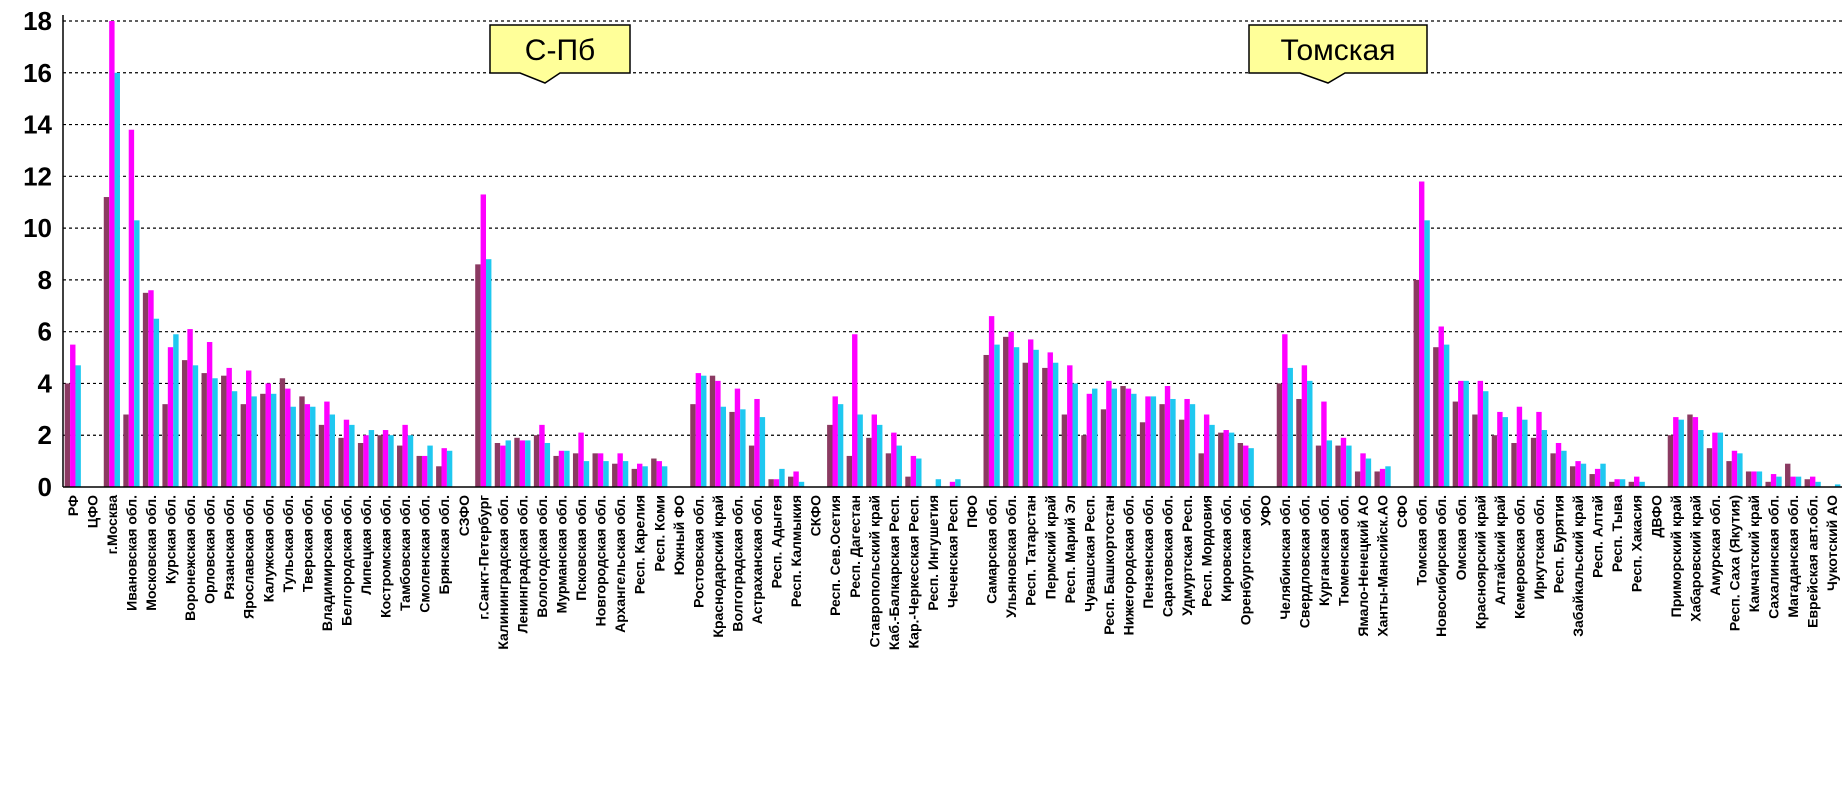  What do you see at coordinates (37, 21) in the screenshot?
I see `y-tick-label: 18` at bounding box center [37, 21].